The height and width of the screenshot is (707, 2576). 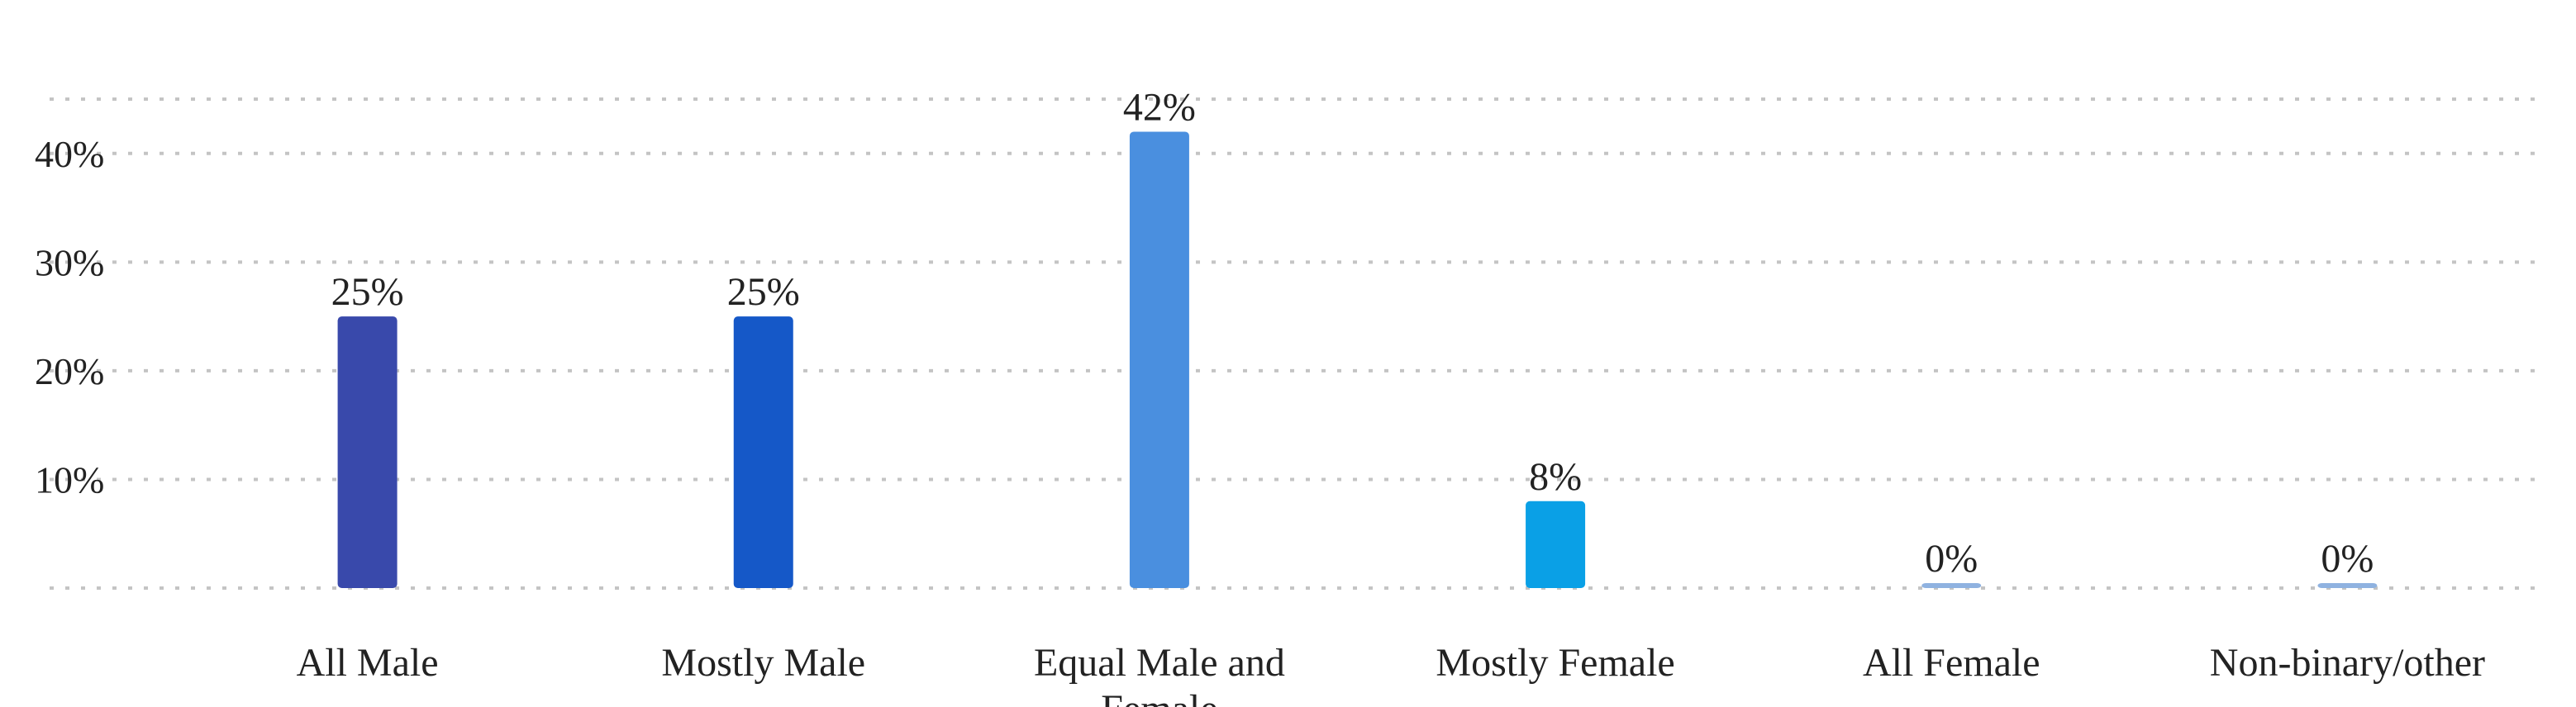 I want to click on category-label: Mostly Male, so click(x=763, y=663).